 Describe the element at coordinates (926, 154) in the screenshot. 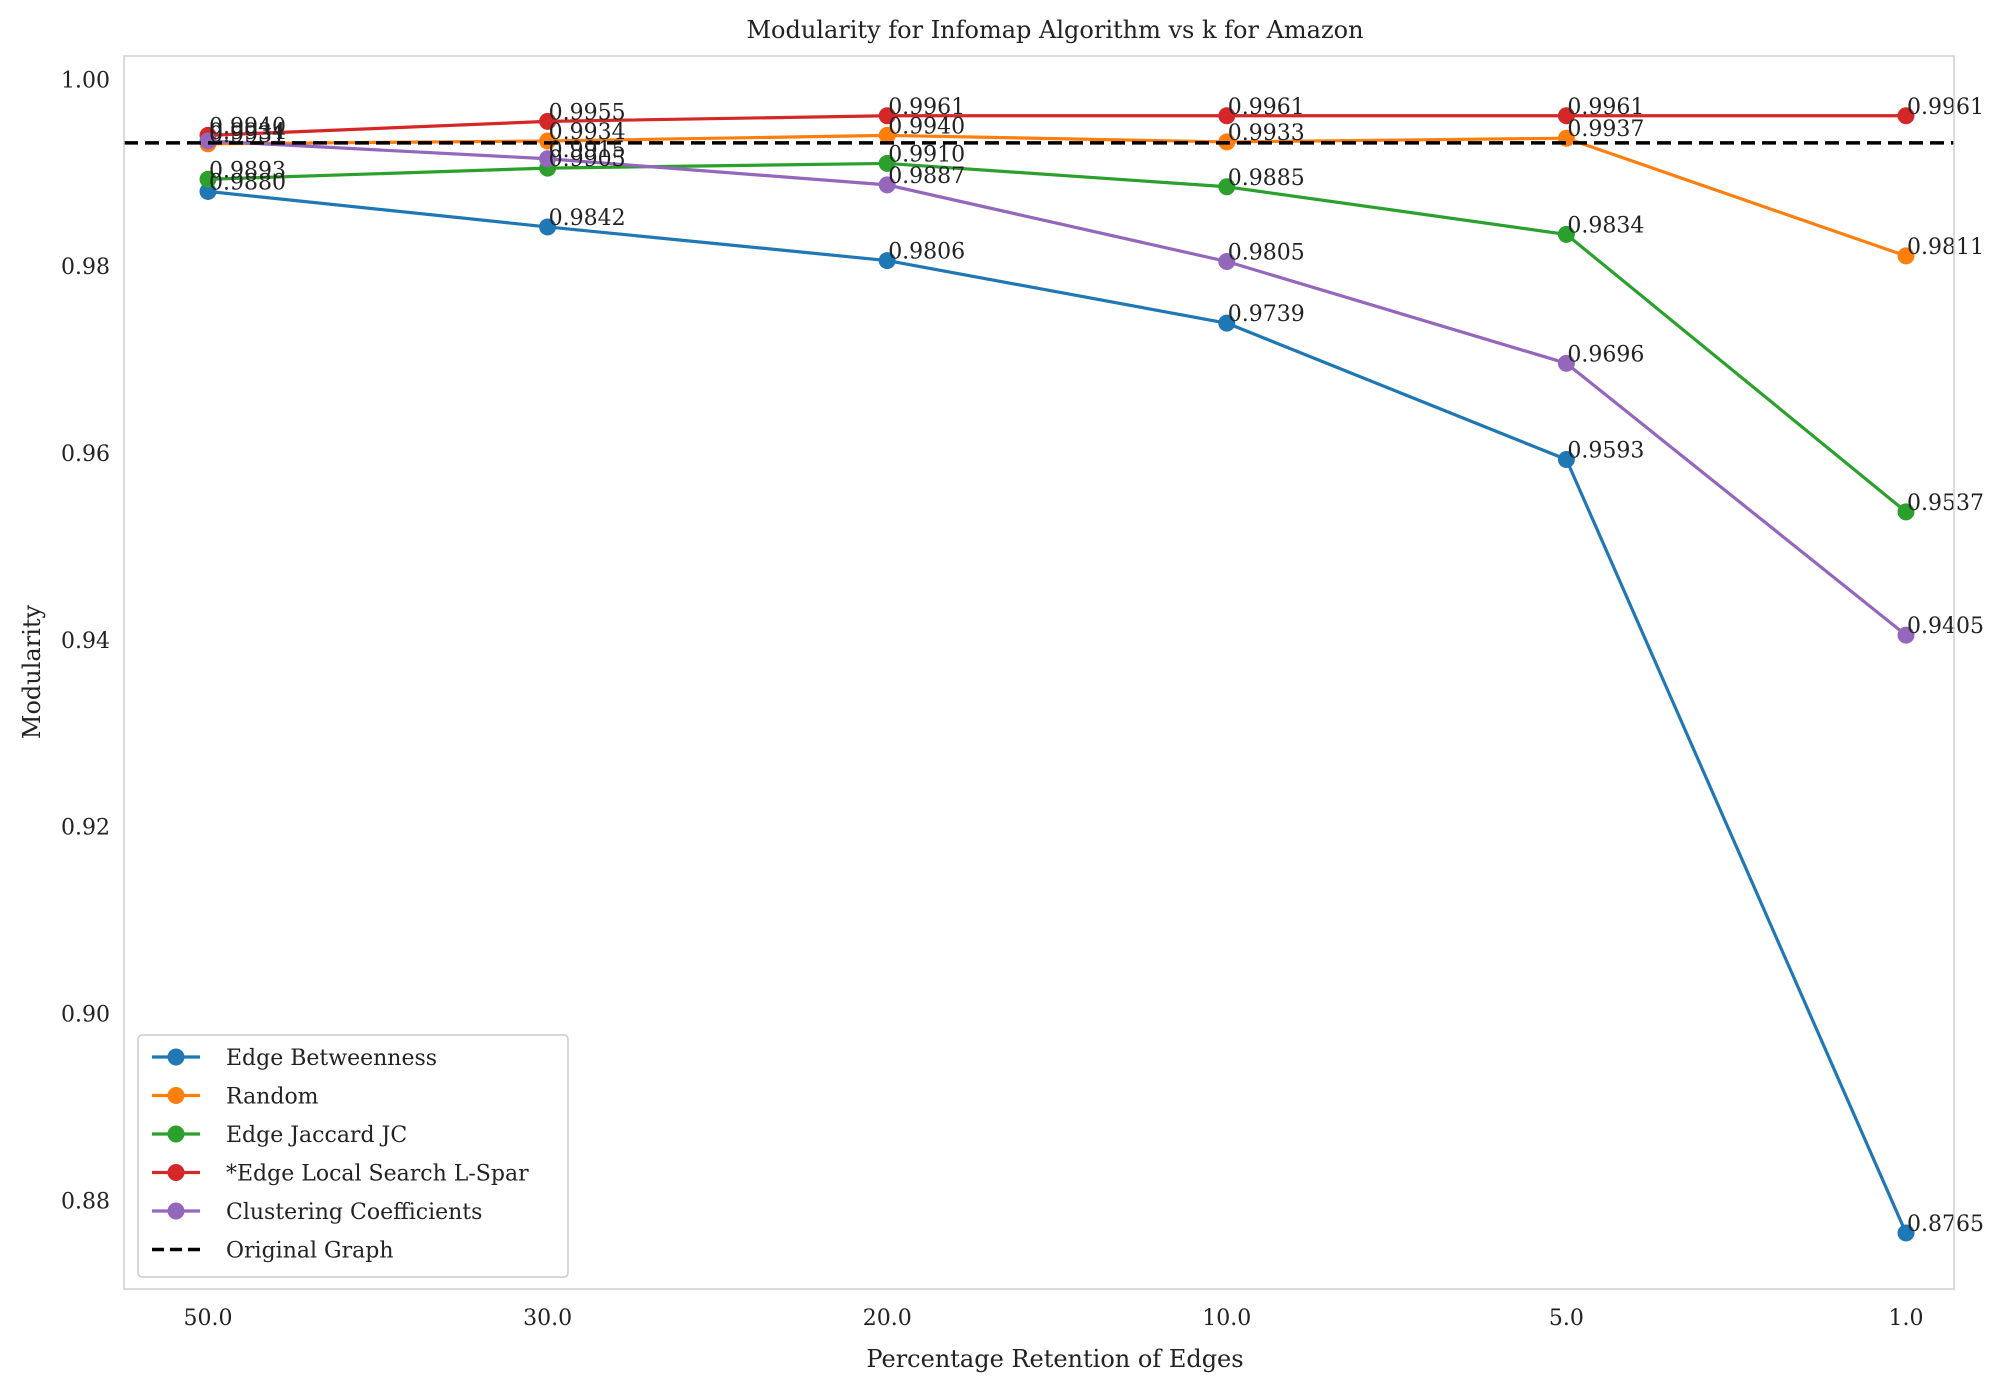

I see `data-label: 0.9910` at that location.